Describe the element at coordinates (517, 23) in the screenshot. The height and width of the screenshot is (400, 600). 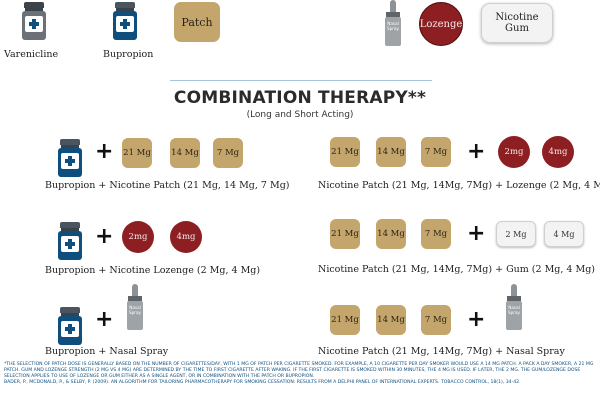
I see `gum-icon: Nicotine Gum` at that location.